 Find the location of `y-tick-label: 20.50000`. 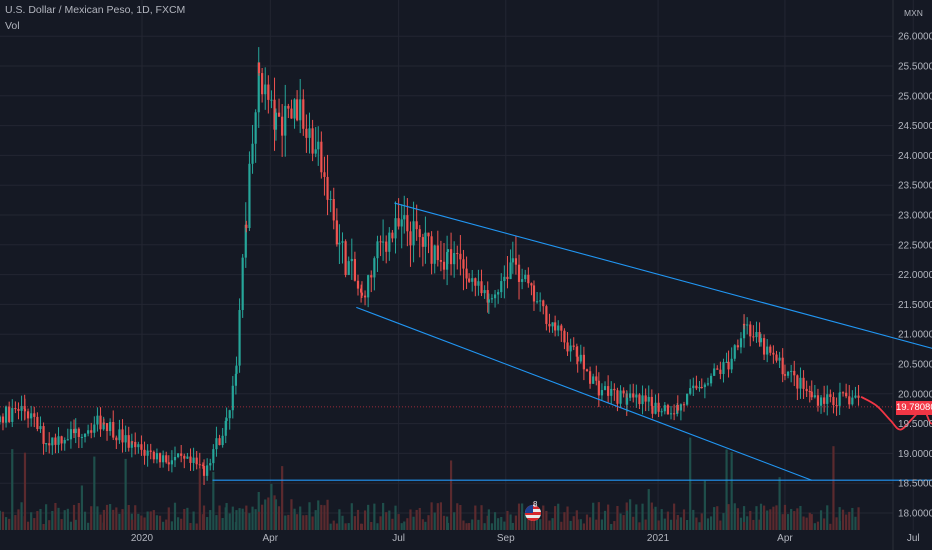

y-tick-label: 20.50000 is located at coordinates (915, 365).